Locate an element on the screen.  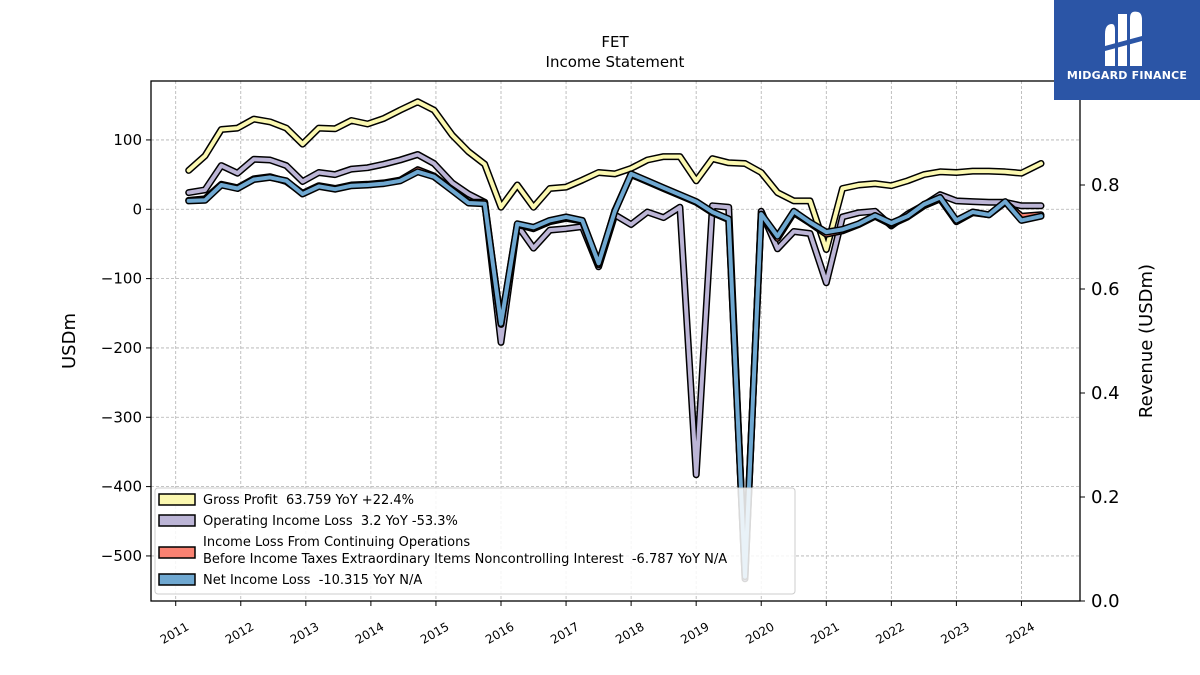
legend-box is located at coordinates (475, 541).